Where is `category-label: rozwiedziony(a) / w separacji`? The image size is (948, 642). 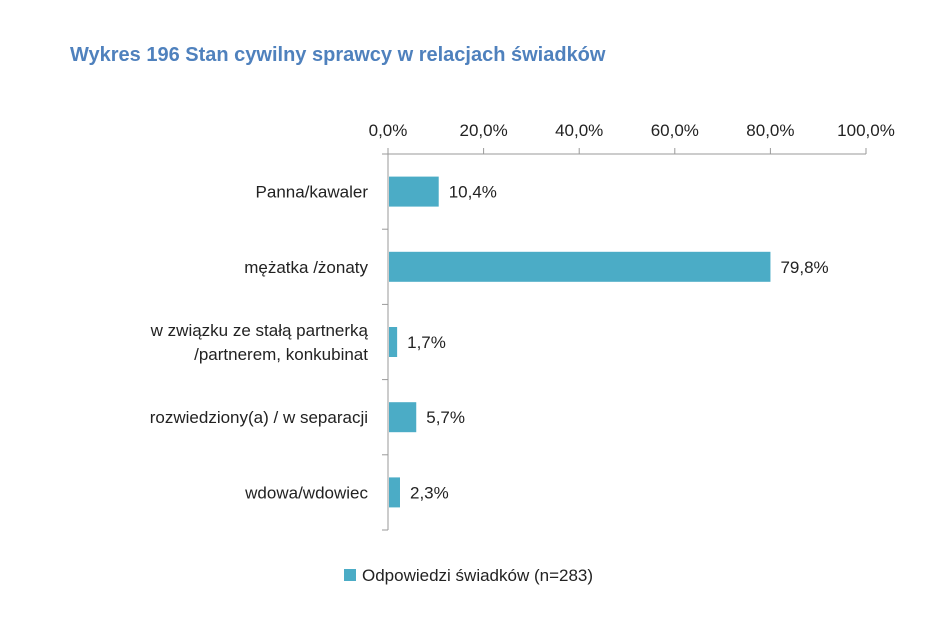
category-label: rozwiedziony(a) / w separacji is located at coordinates (259, 417).